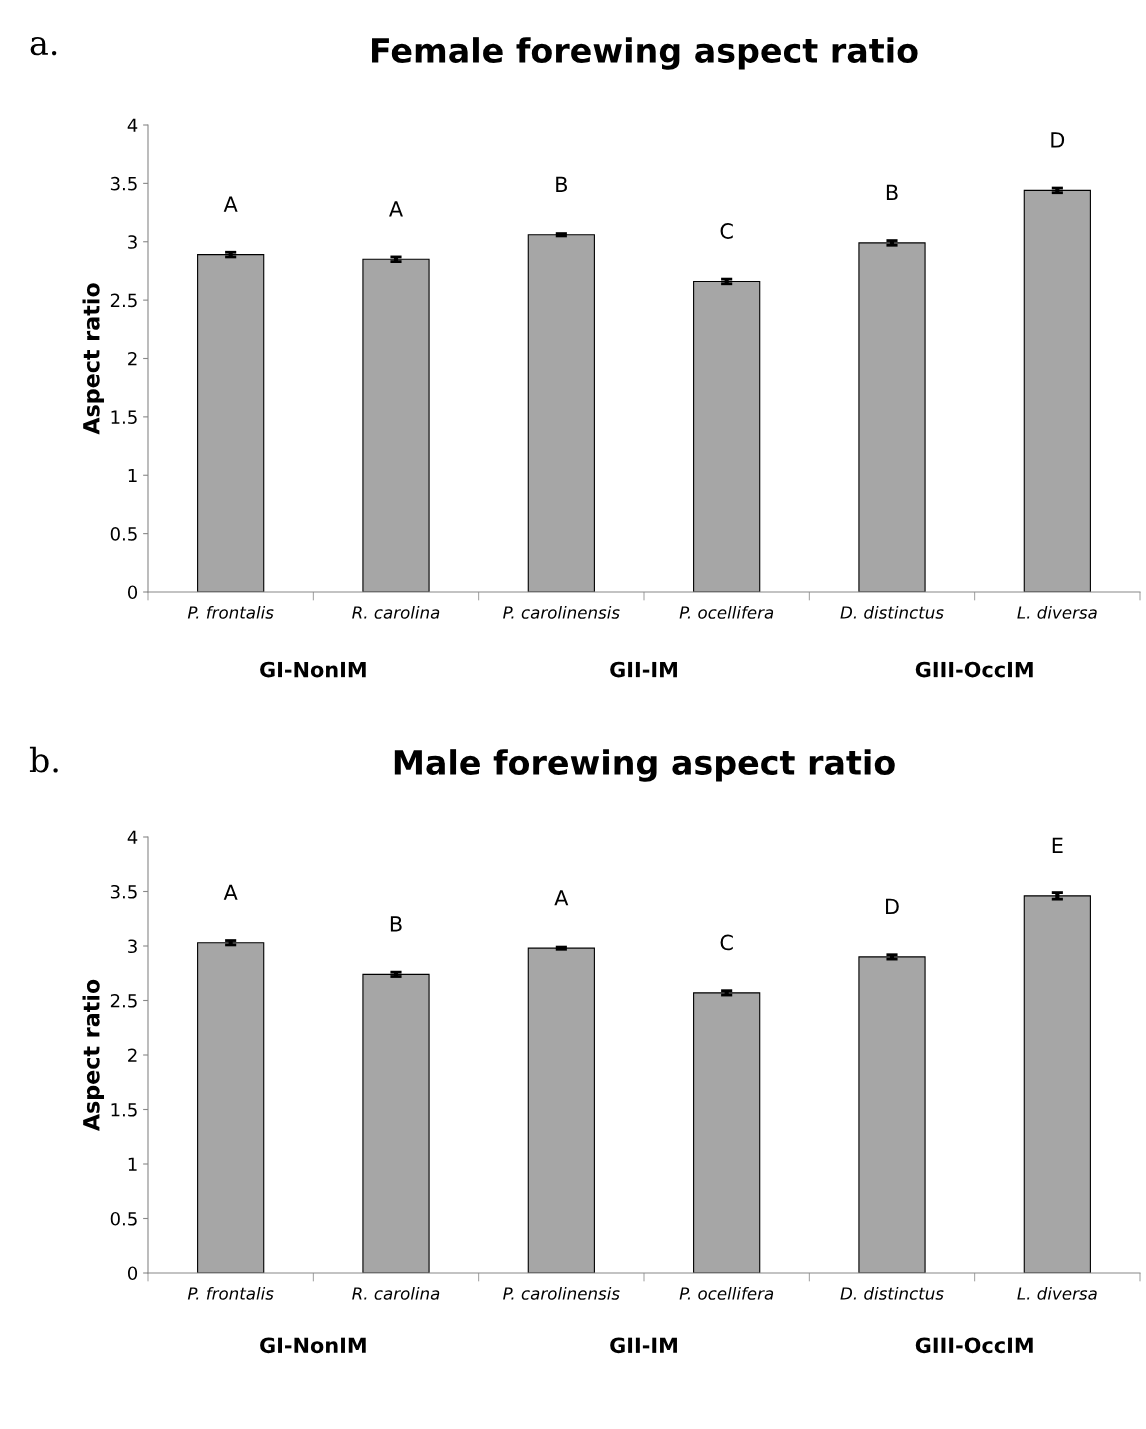 This screenshot has height=1429, width=1146. Describe the element at coordinates (1057, 845) in the screenshot. I see `annotation: E` at that location.